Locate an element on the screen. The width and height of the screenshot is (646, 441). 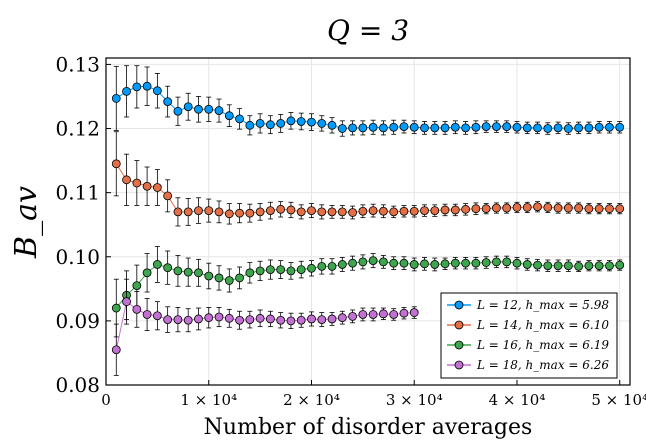
series-line is located at coordinates (265, 325).